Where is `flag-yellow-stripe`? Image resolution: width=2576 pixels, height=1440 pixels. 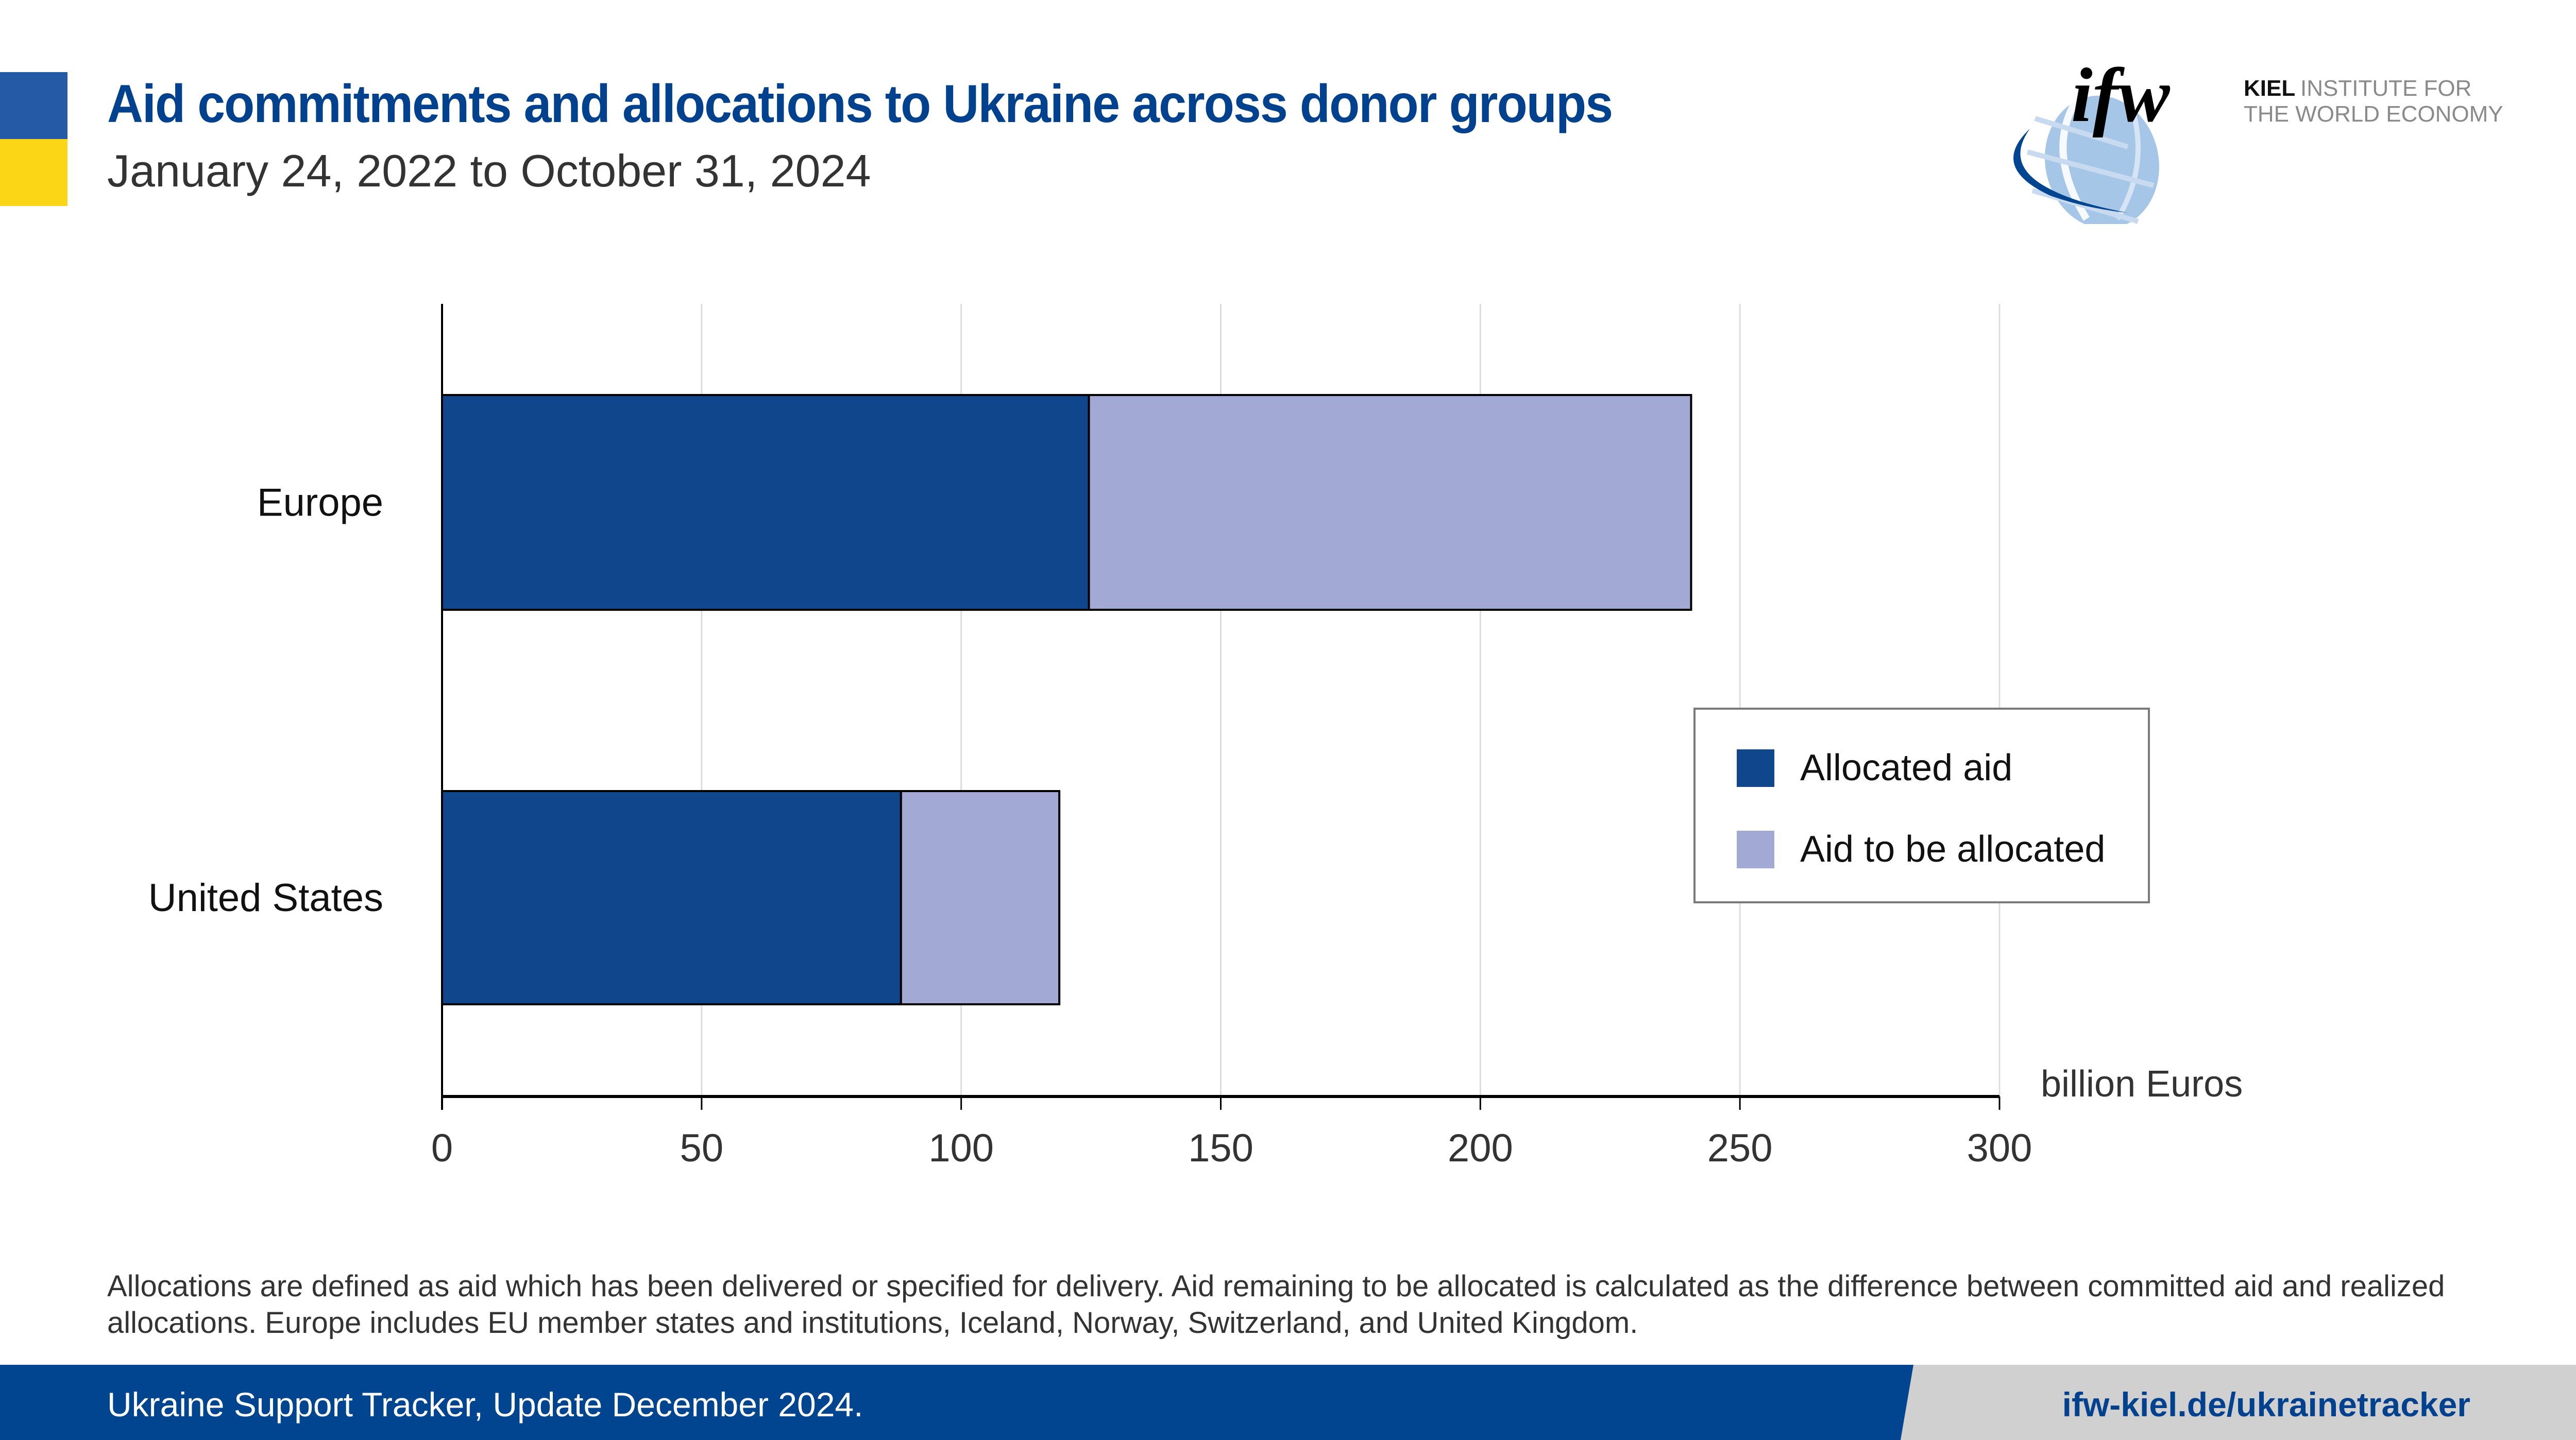 flag-yellow-stripe is located at coordinates (33, 172).